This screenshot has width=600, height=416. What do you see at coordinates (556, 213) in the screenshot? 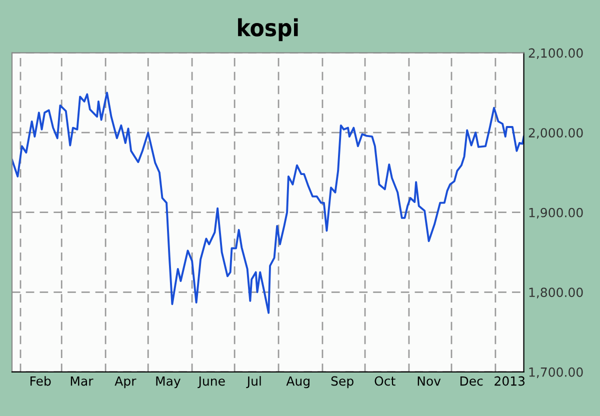
I see `y-tick-label: 1,900.00` at bounding box center [556, 213].